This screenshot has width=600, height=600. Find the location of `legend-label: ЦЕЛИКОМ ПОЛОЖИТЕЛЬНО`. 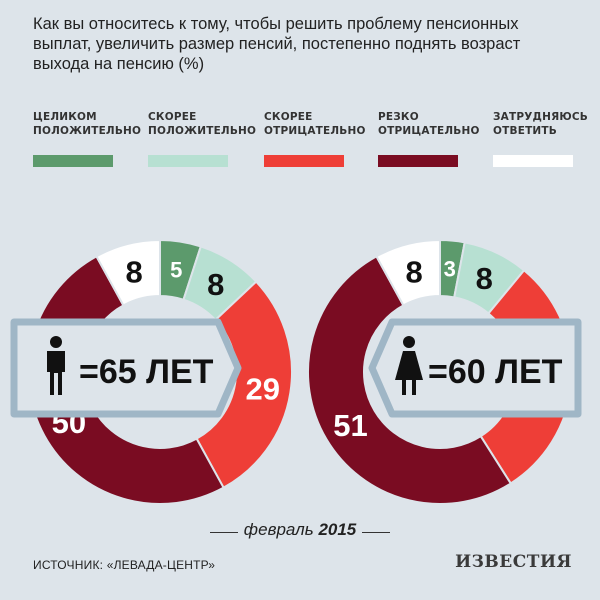

legend-label: ЦЕЛИКОМ ПОЛОЖИТЕЛЬНО is located at coordinates (87, 124).